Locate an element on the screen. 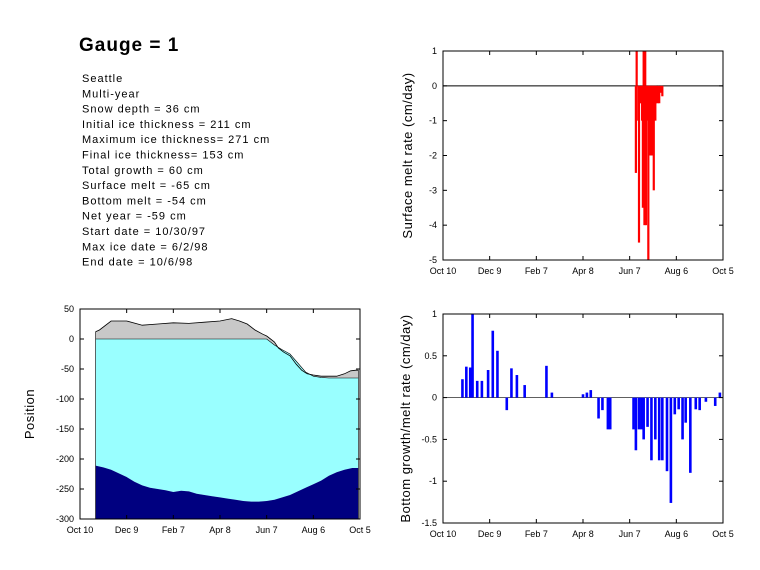 The width and height of the screenshot is (760, 570). ice-surface-line is located at coordinates (227, 358).